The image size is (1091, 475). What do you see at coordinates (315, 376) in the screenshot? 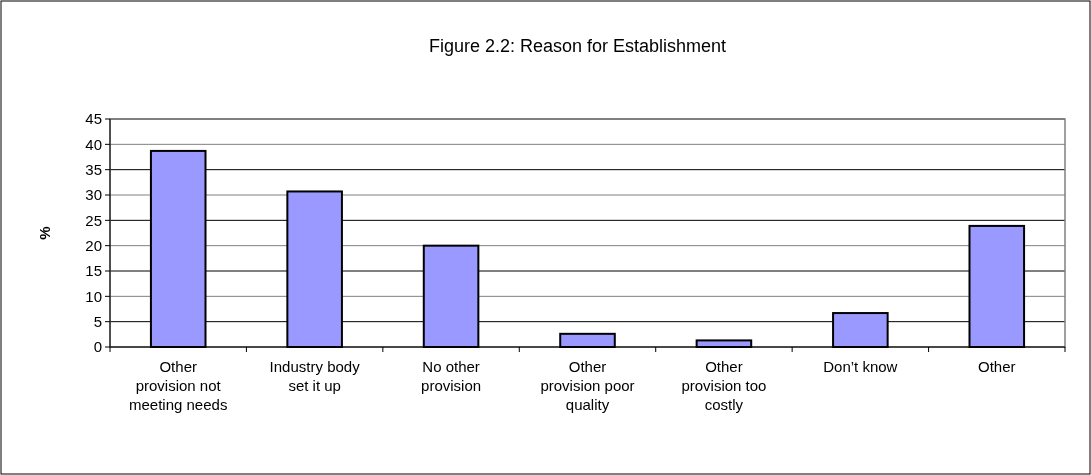
I see `x-tick-label: Industry body set it up` at bounding box center [315, 376].